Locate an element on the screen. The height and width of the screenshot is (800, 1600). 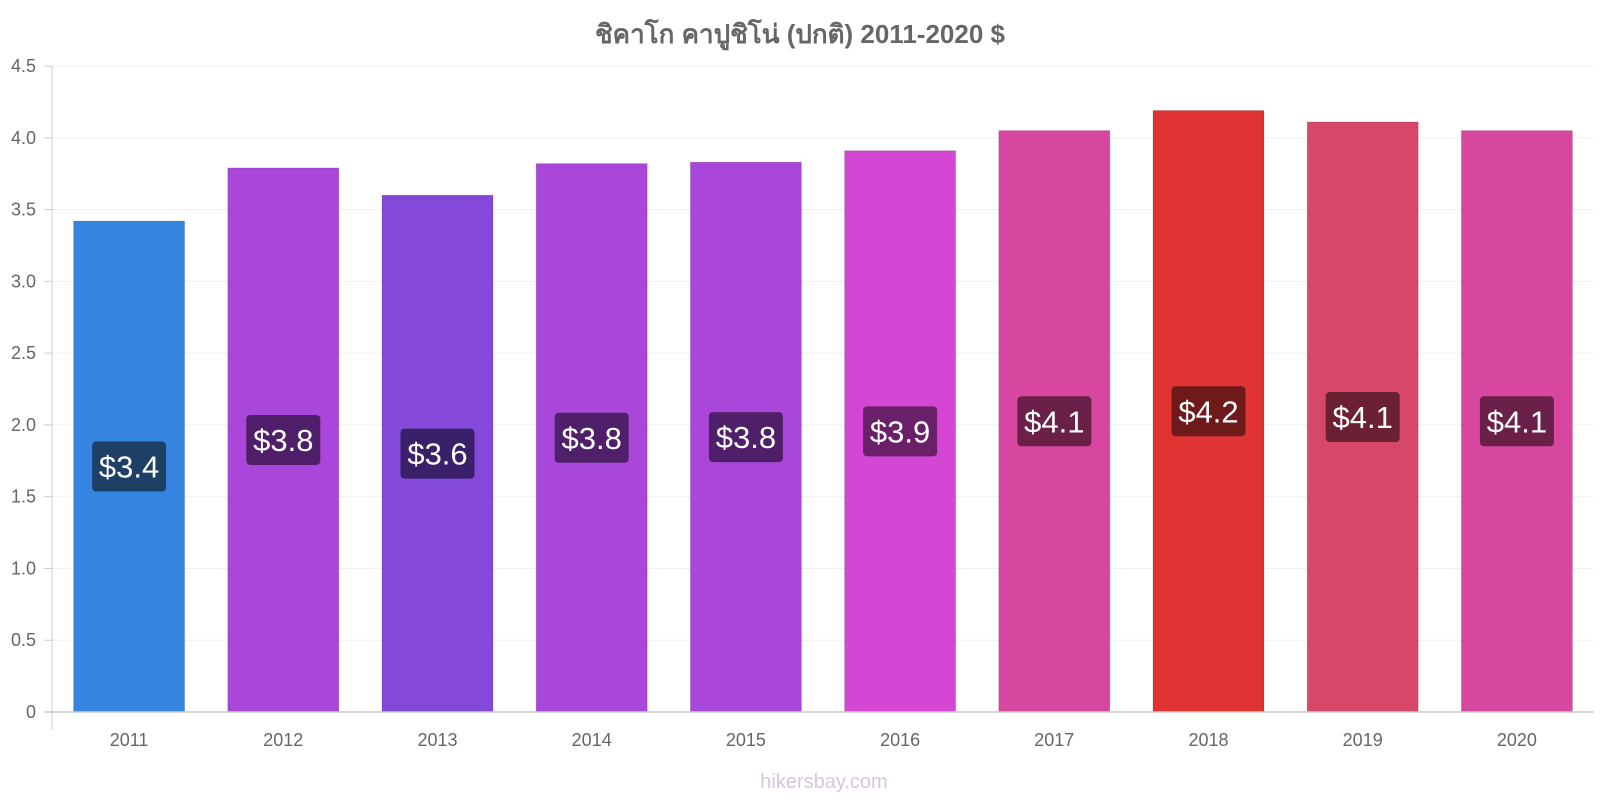
data-label-2016: $3.9 is located at coordinates (900, 431).